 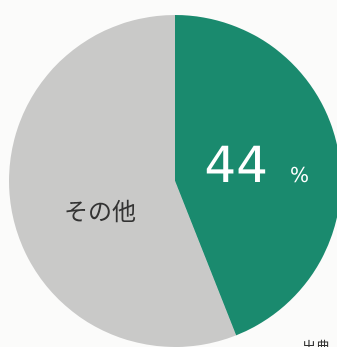 I want to click on source-label: 出典, so click(x=316, y=343).